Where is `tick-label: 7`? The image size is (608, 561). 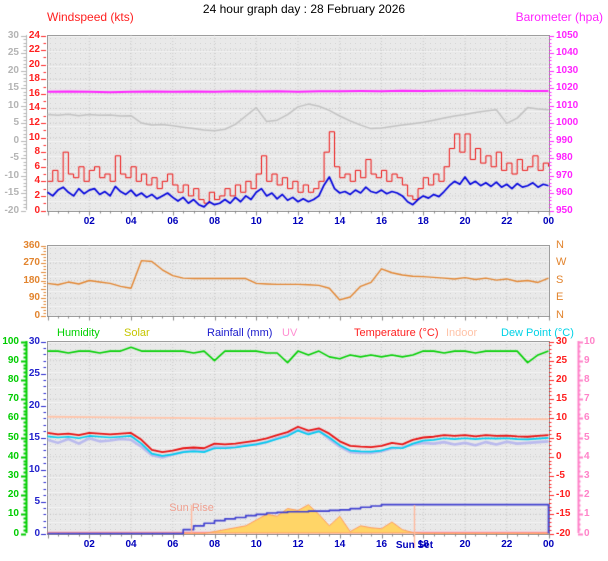
tick-label: 7 is located at coordinates (587, 399).